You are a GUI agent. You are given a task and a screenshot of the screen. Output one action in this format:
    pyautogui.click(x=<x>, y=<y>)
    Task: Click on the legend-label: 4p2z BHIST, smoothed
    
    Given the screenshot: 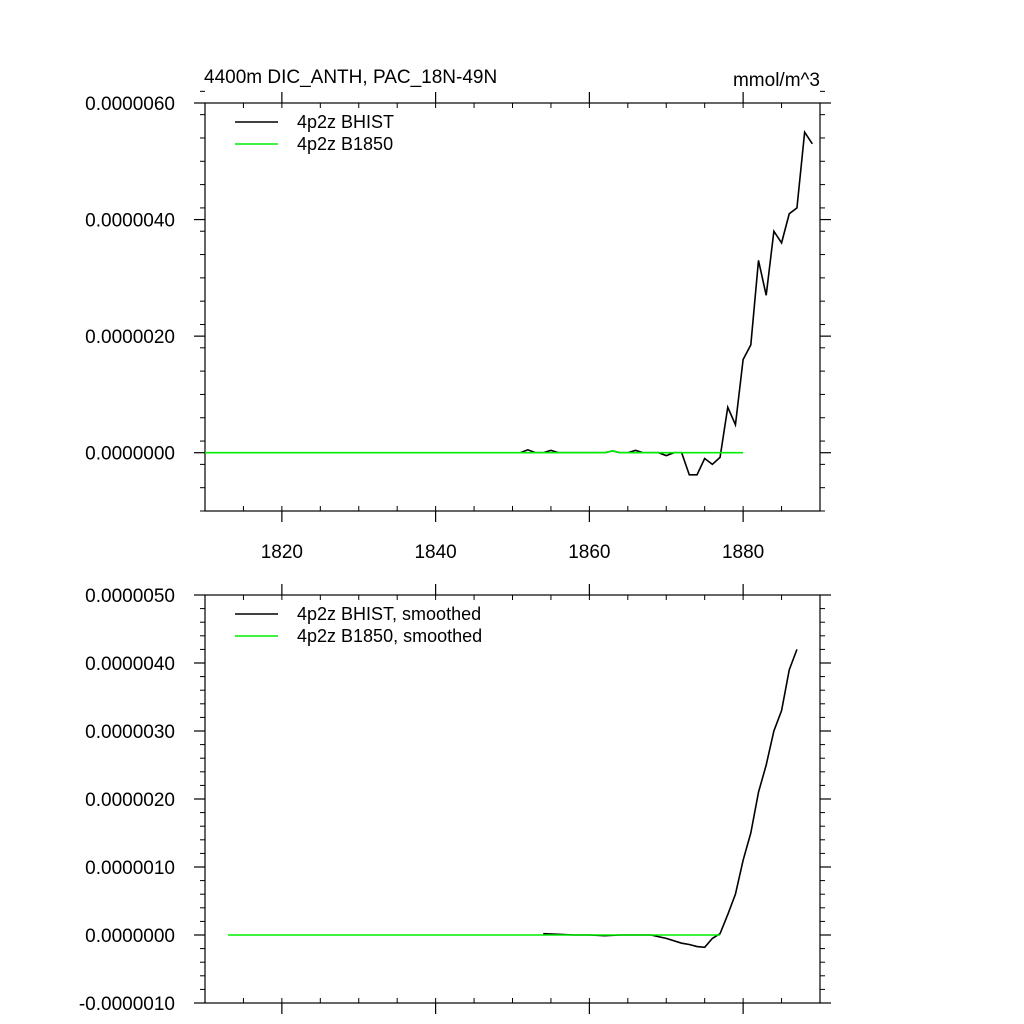 What is the action you would take?
    pyautogui.click(x=389, y=614)
    